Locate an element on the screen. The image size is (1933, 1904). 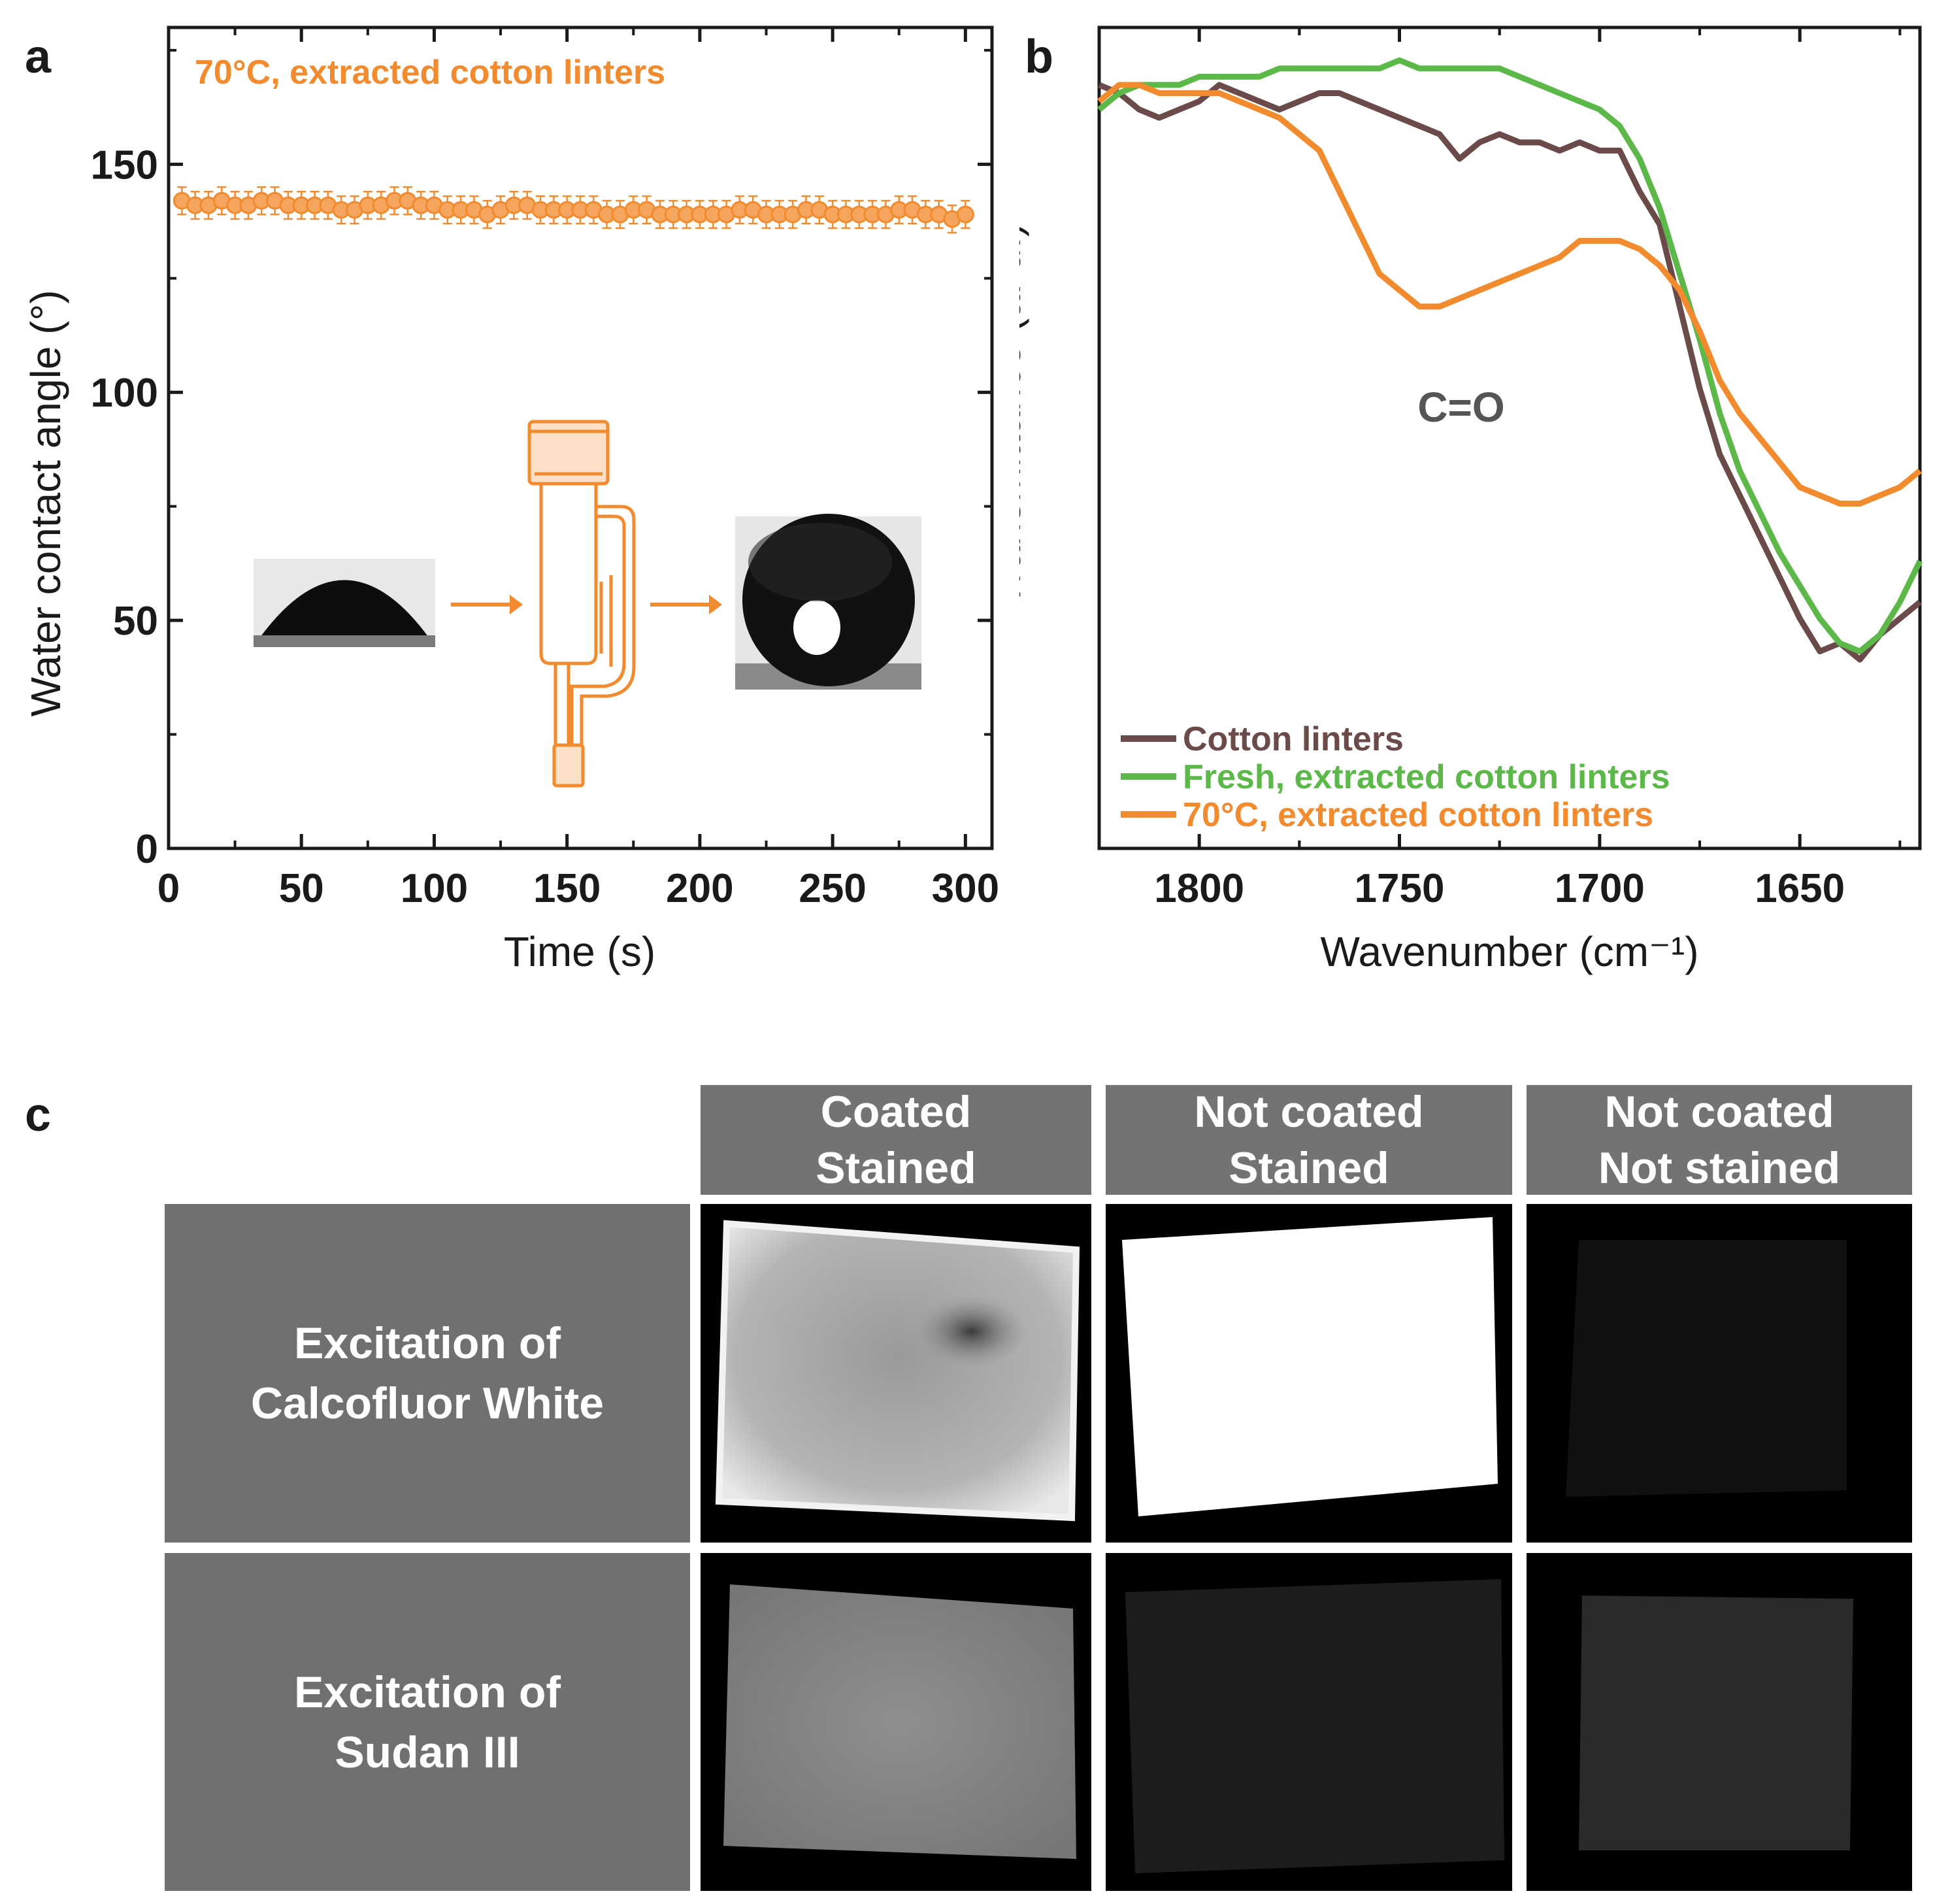
carbonyl-annotation: C=O is located at coordinates (1460, 407).